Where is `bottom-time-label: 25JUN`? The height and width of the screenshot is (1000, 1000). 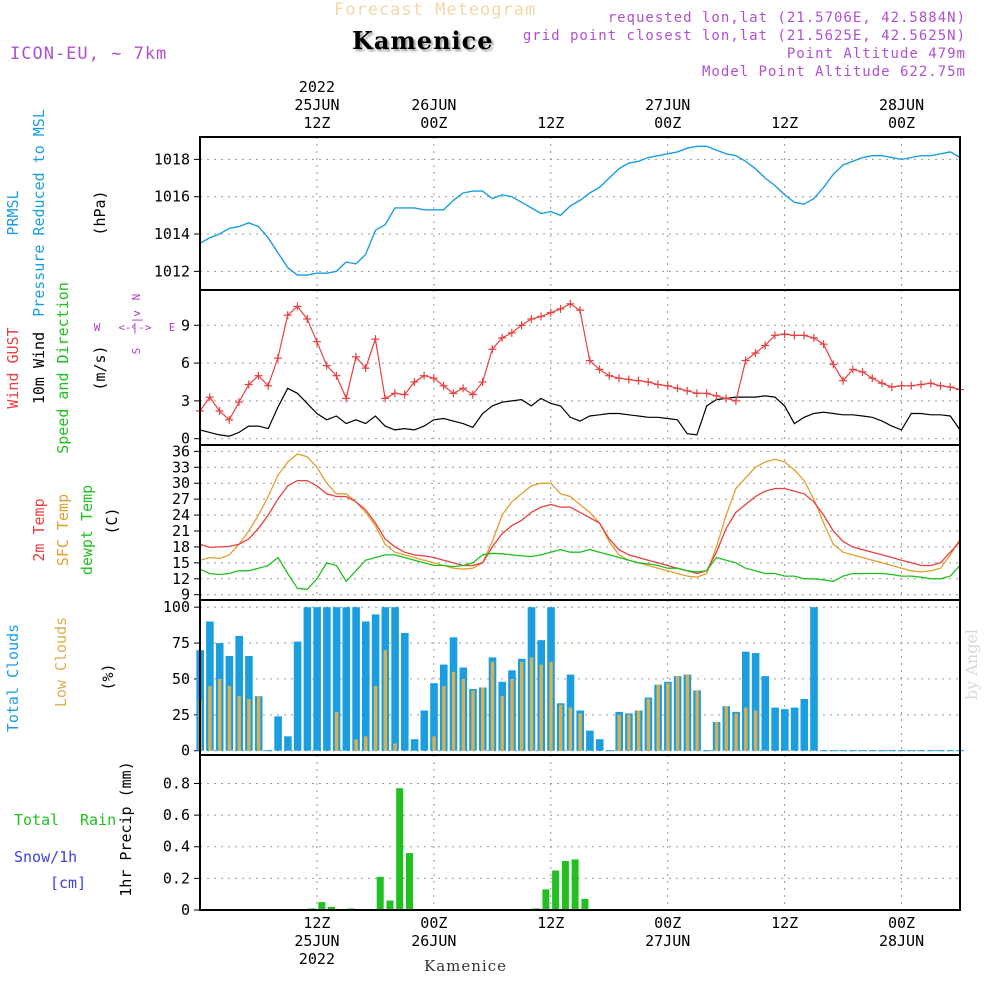
bottom-time-label: 25JUN is located at coordinates (316, 941).